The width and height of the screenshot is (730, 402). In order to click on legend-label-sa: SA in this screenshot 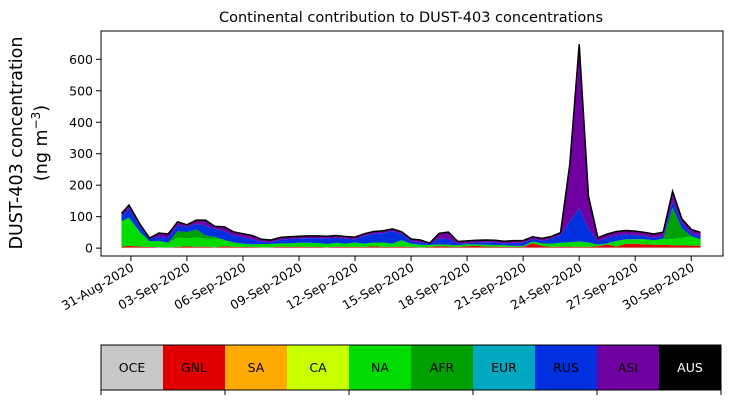, I will do `click(256, 367)`.